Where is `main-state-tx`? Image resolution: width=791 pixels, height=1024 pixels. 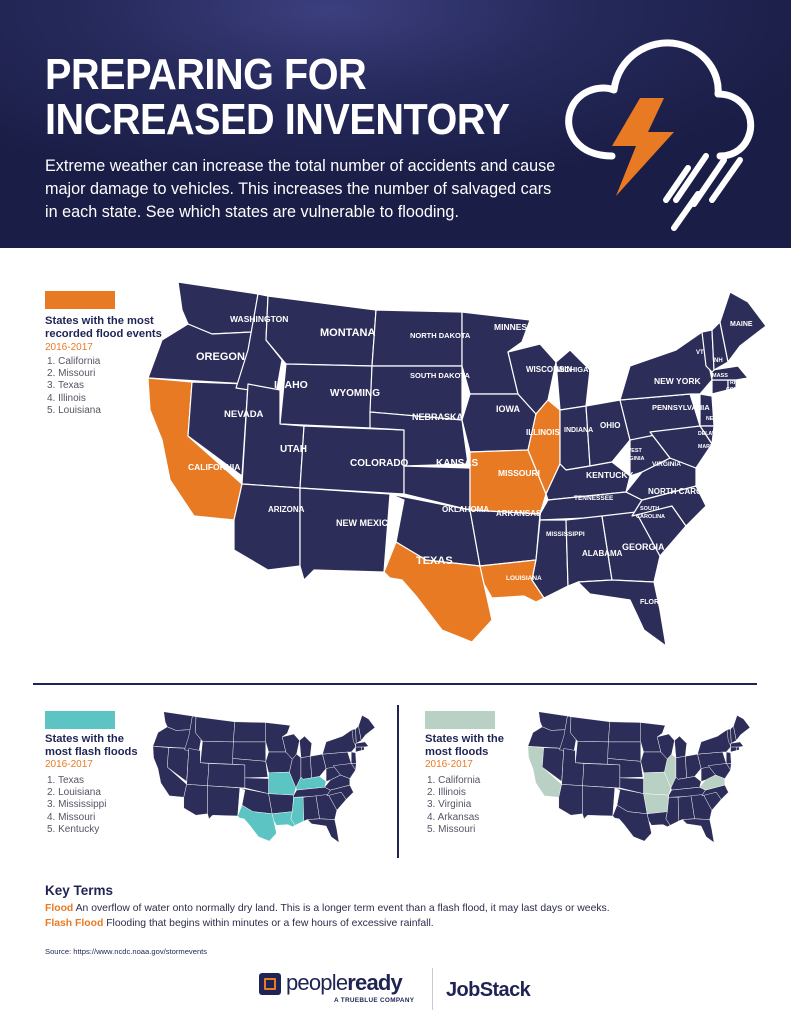 main-state-tx is located at coordinates (438, 592).